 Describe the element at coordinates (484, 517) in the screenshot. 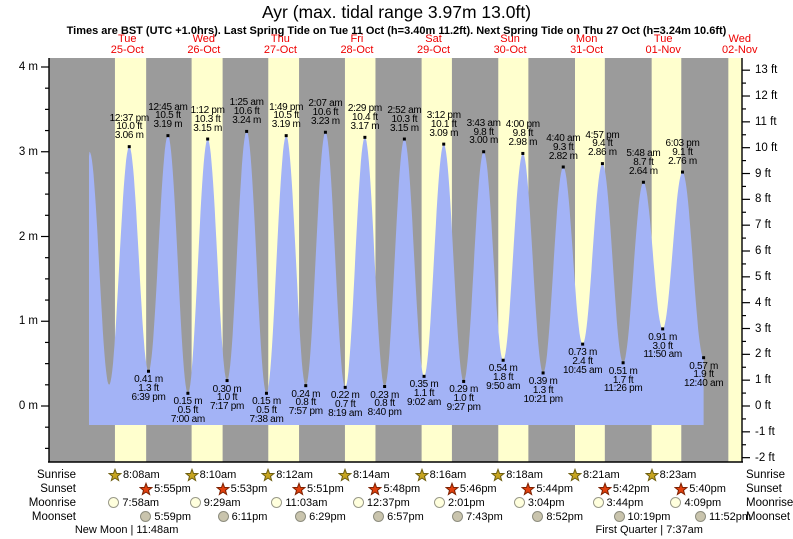

I see `moonset-time: 7:43pm` at that location.